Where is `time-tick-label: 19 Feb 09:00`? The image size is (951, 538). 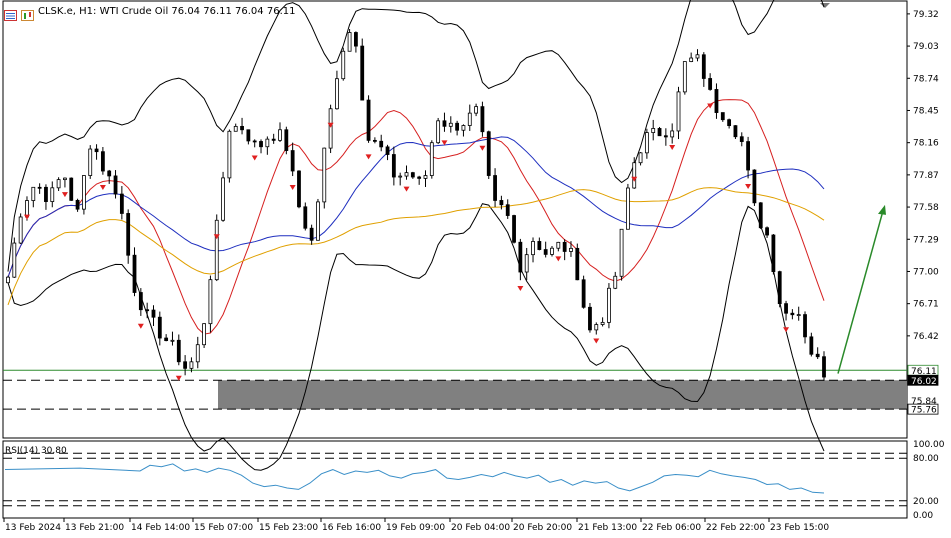
time-tick-label: 19 Feb 09:00 is located at coordinates (415, 528).